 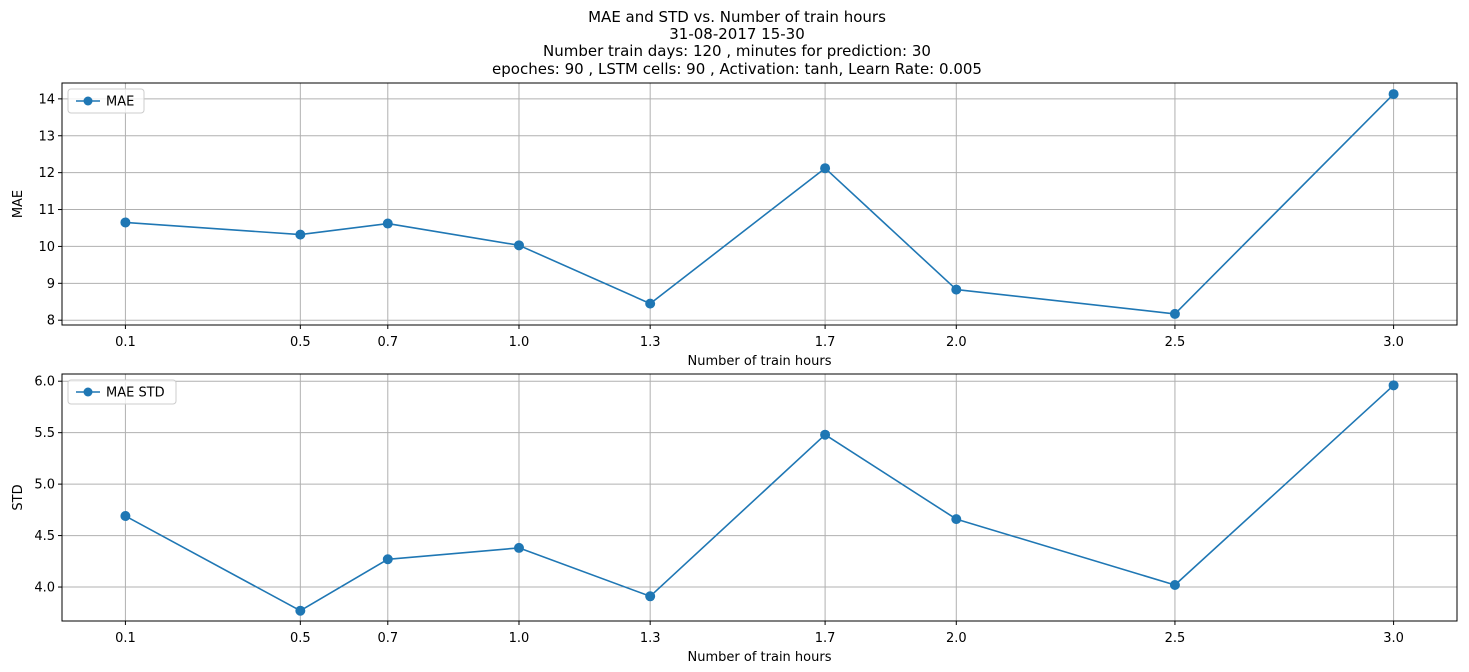 What do you see at coordinates (46, 173) in the screenshot?
I see `y-tick-label: 12` at bounding box center [46, 173].